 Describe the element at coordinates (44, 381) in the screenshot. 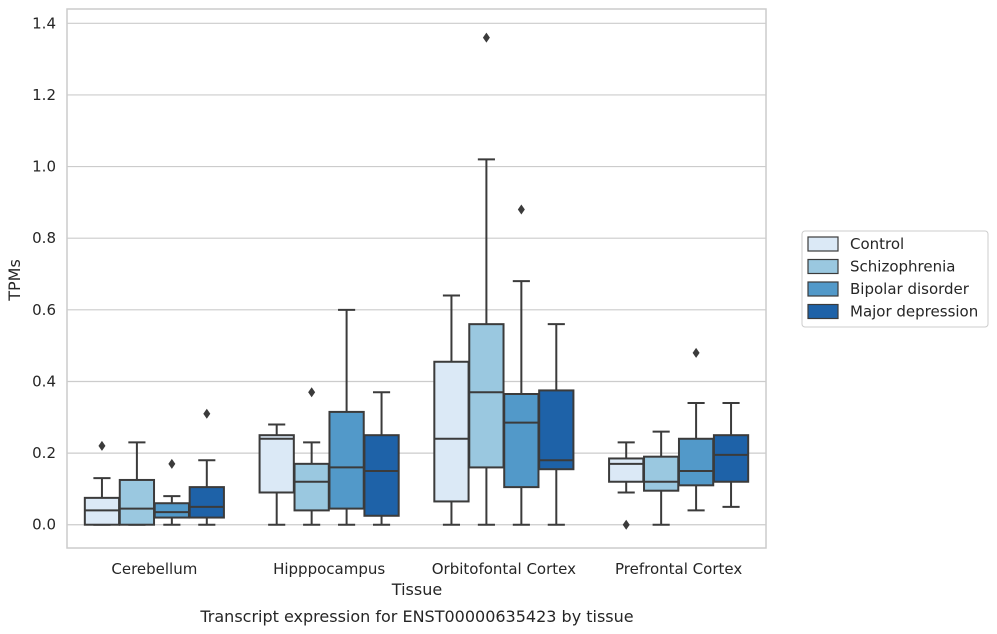

I see `y-tick-label: 0.4` at that location.